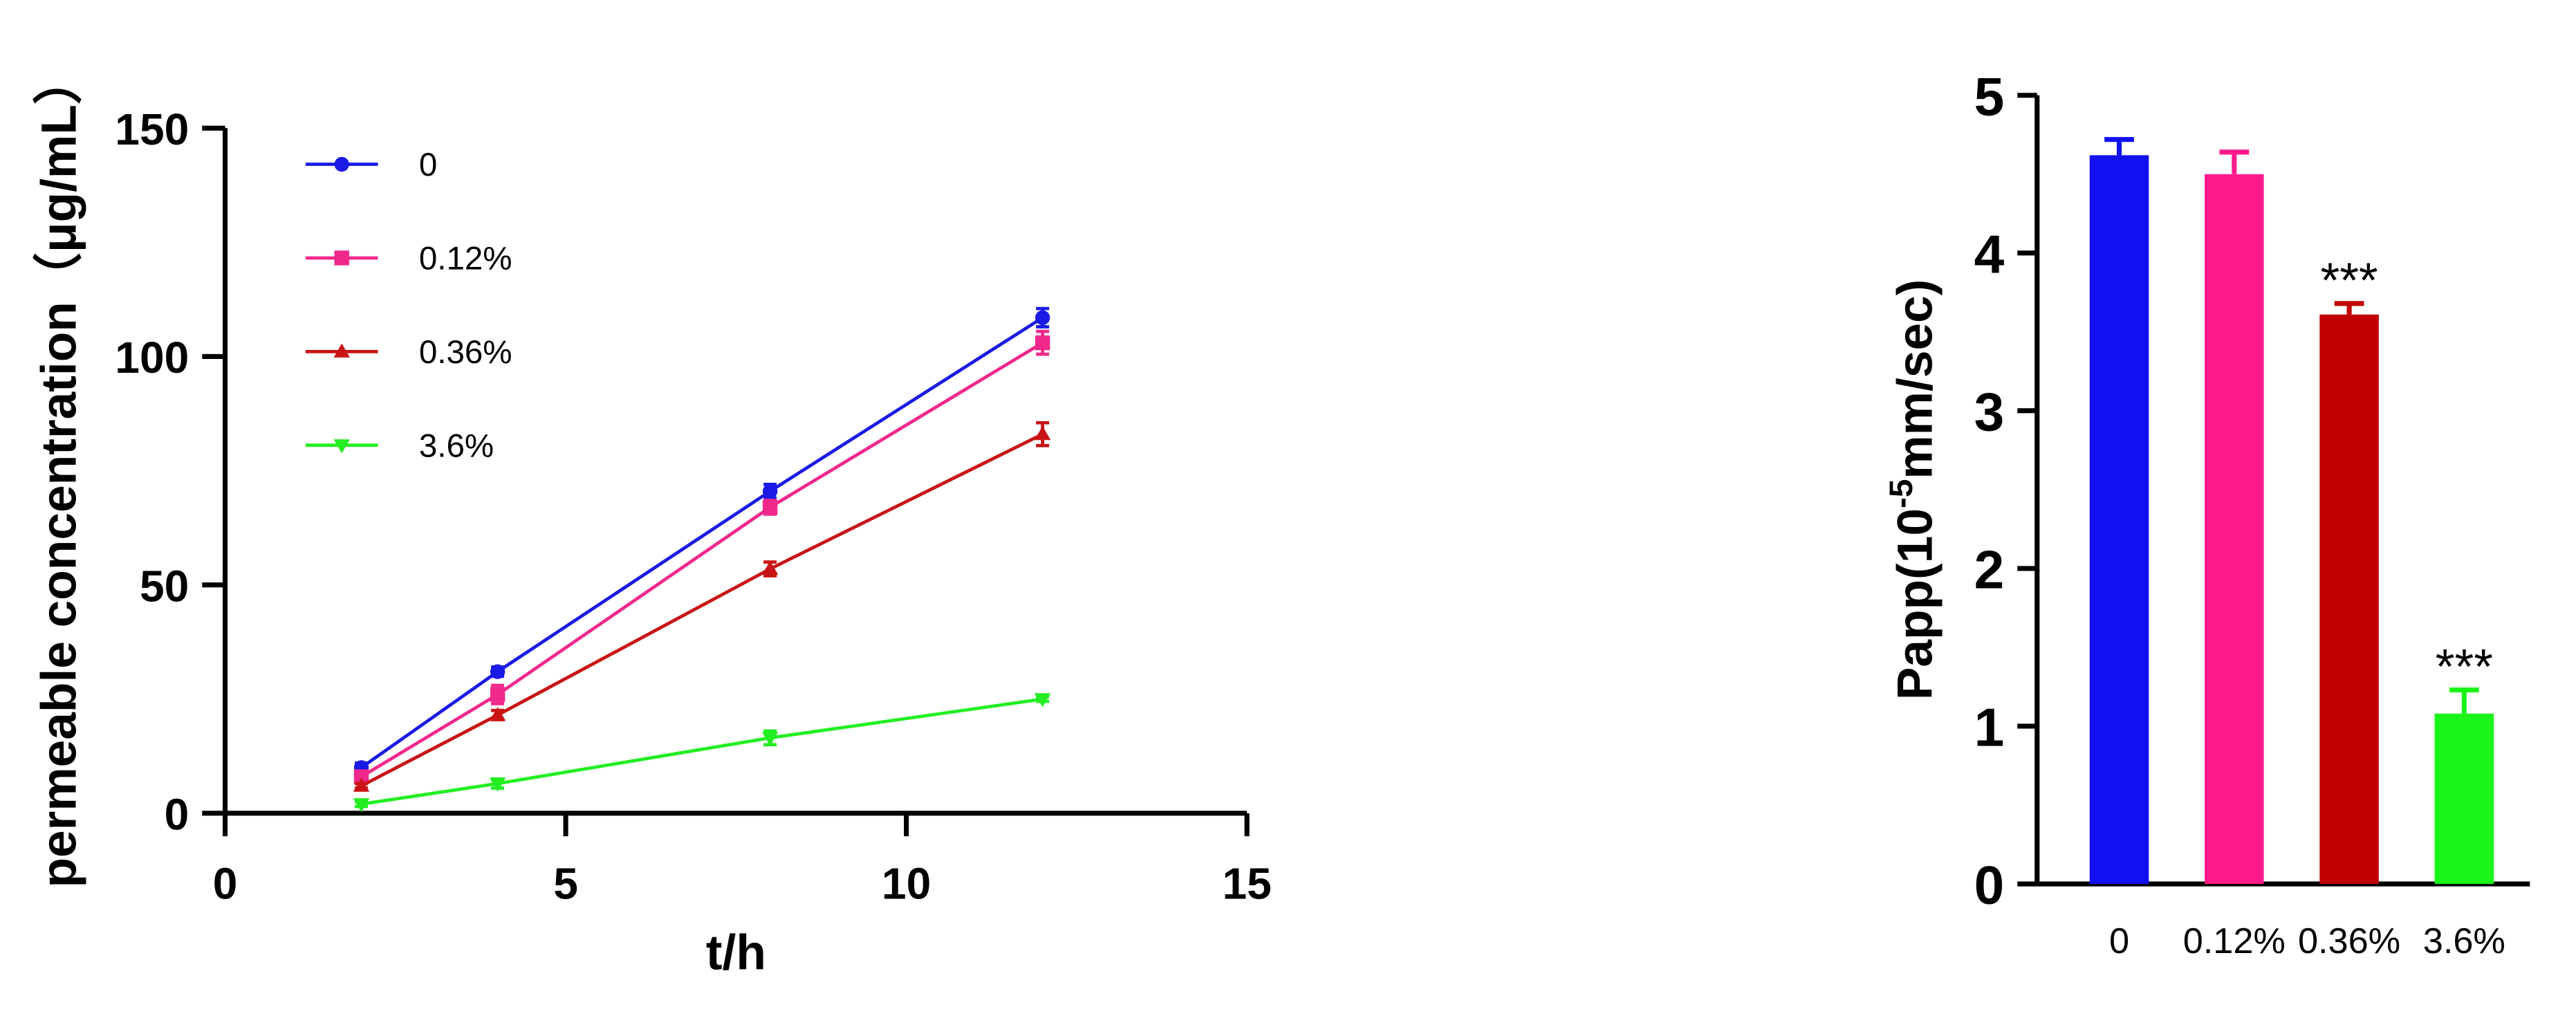  What do you see at coordinates (2235, 941) in the screenshot?
I see `x-tick-label: 0.12%` at bounding box center [2235, 941].